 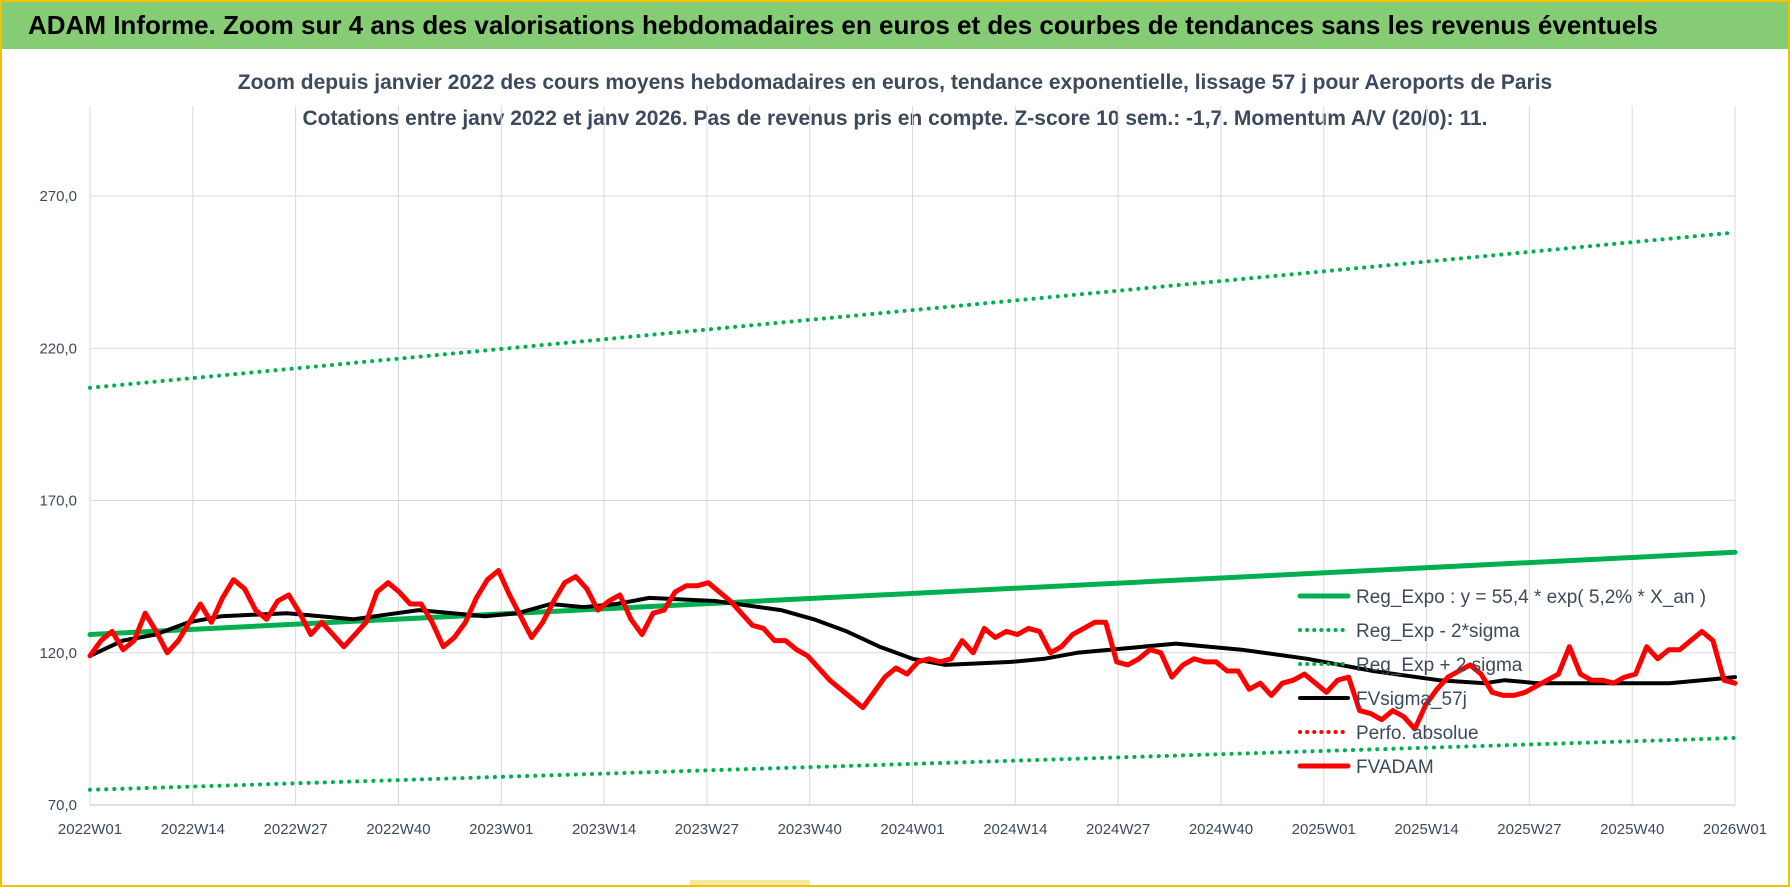 What do you see at coordinates (1015, 829) in the screenshot?
I see `x-tick-label: 2024W14` at bounding box center [1015, 829].